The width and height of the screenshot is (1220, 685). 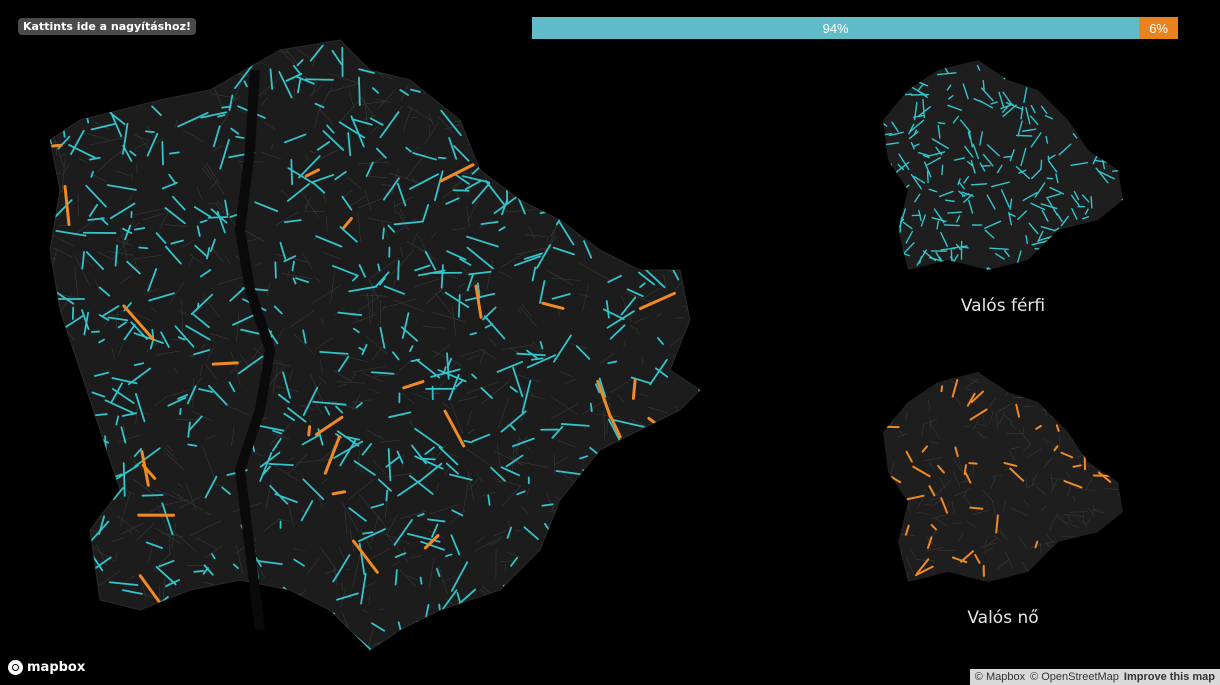 What do you see at coordinates (1003, 170) in the screenshot?
I see `male-mini-map` at bounding box center [1003, 170].